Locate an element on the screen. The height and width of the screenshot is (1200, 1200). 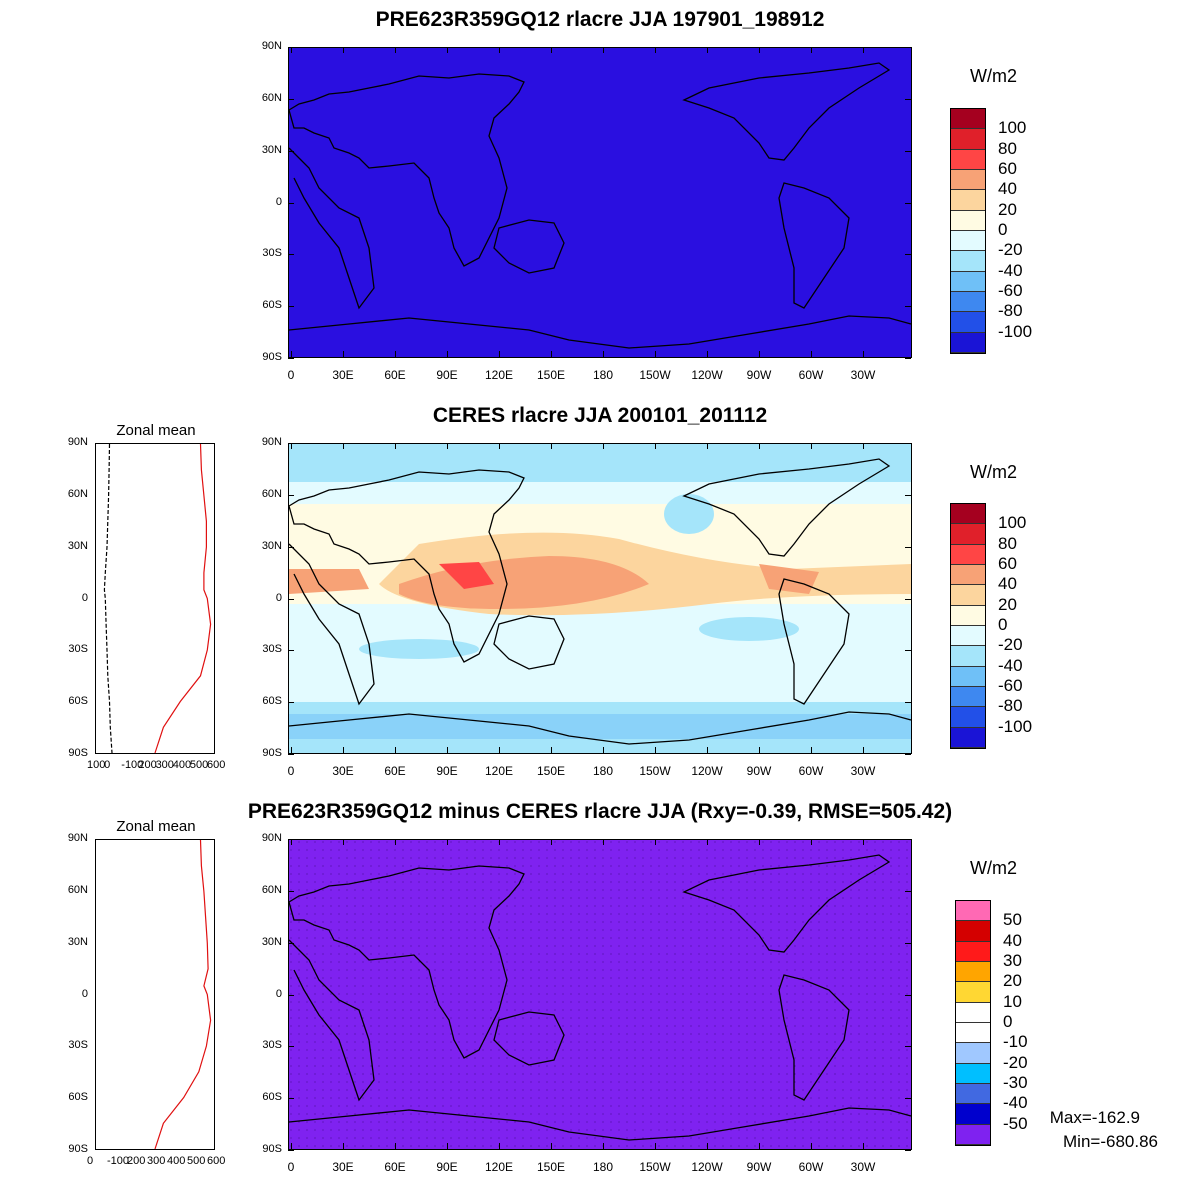
lon-label: 120W is located at coordinates (707, 1167).